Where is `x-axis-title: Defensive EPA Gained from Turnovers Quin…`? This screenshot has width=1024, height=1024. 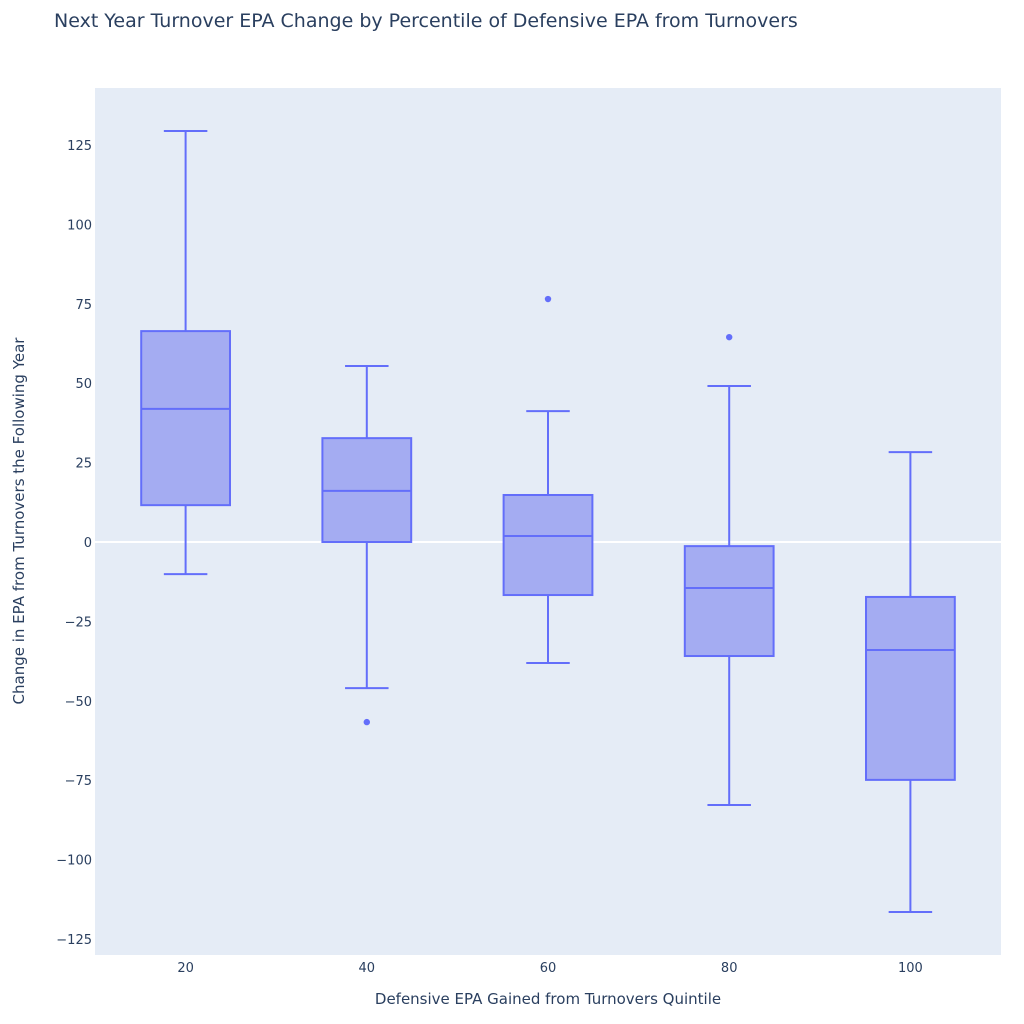 x-axis-title: Defensive EPA Gained from Turnovers Quin… is located at coordinates (548, 999).